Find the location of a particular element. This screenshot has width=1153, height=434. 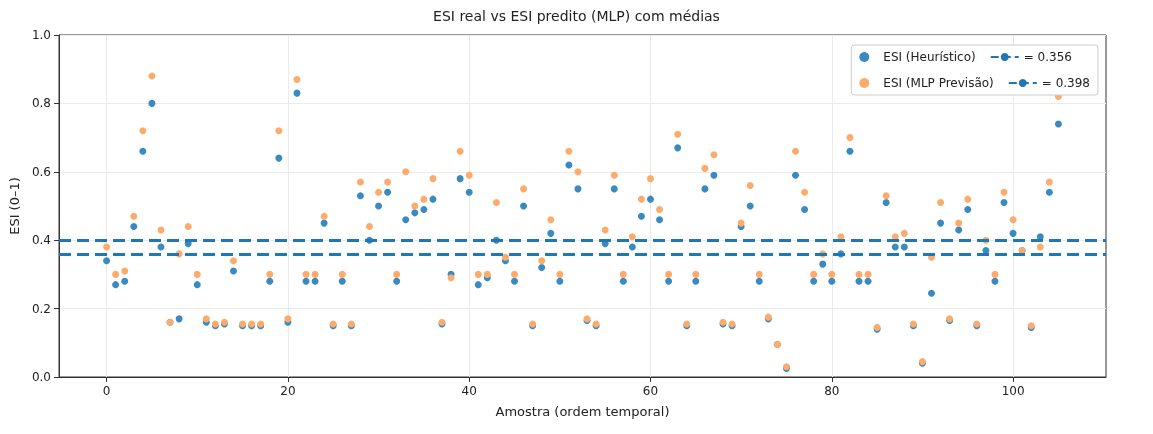

legend-label: = 0.398 is located at coordinates (1066, 83).